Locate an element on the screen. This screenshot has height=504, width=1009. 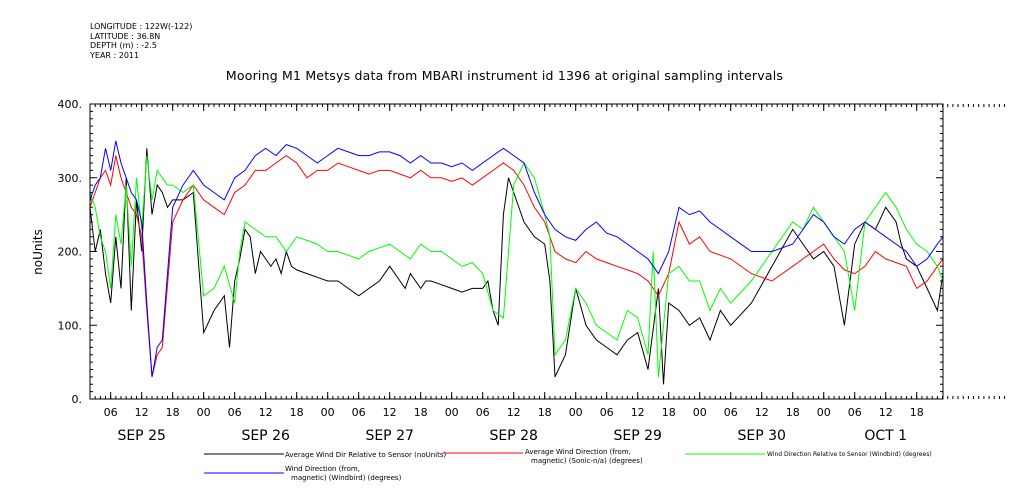
y-tick-label: 100. is located at coordinates (70, 325).